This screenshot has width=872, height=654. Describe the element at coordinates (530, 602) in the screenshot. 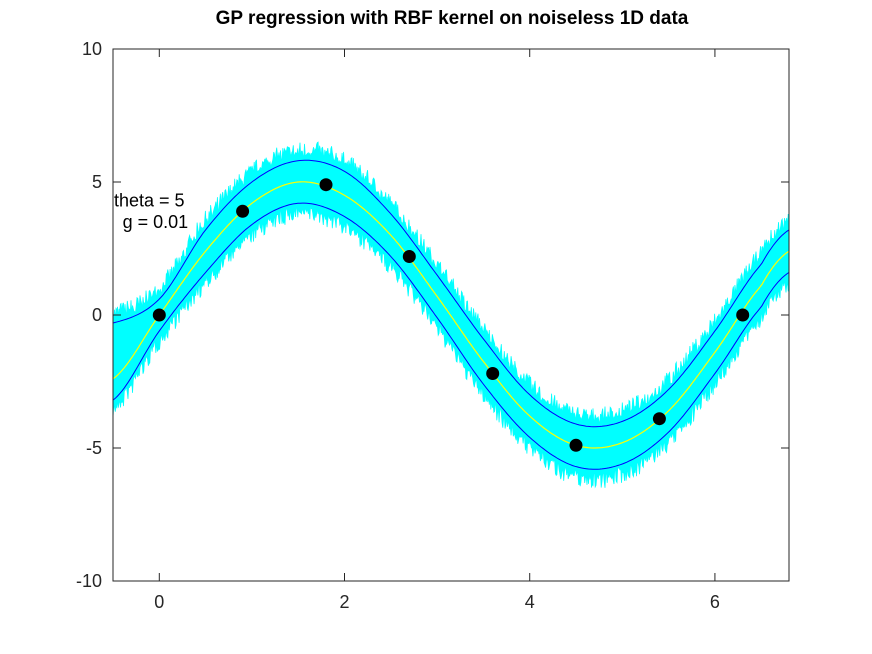

I see `x-tick-label: 4` at that location.